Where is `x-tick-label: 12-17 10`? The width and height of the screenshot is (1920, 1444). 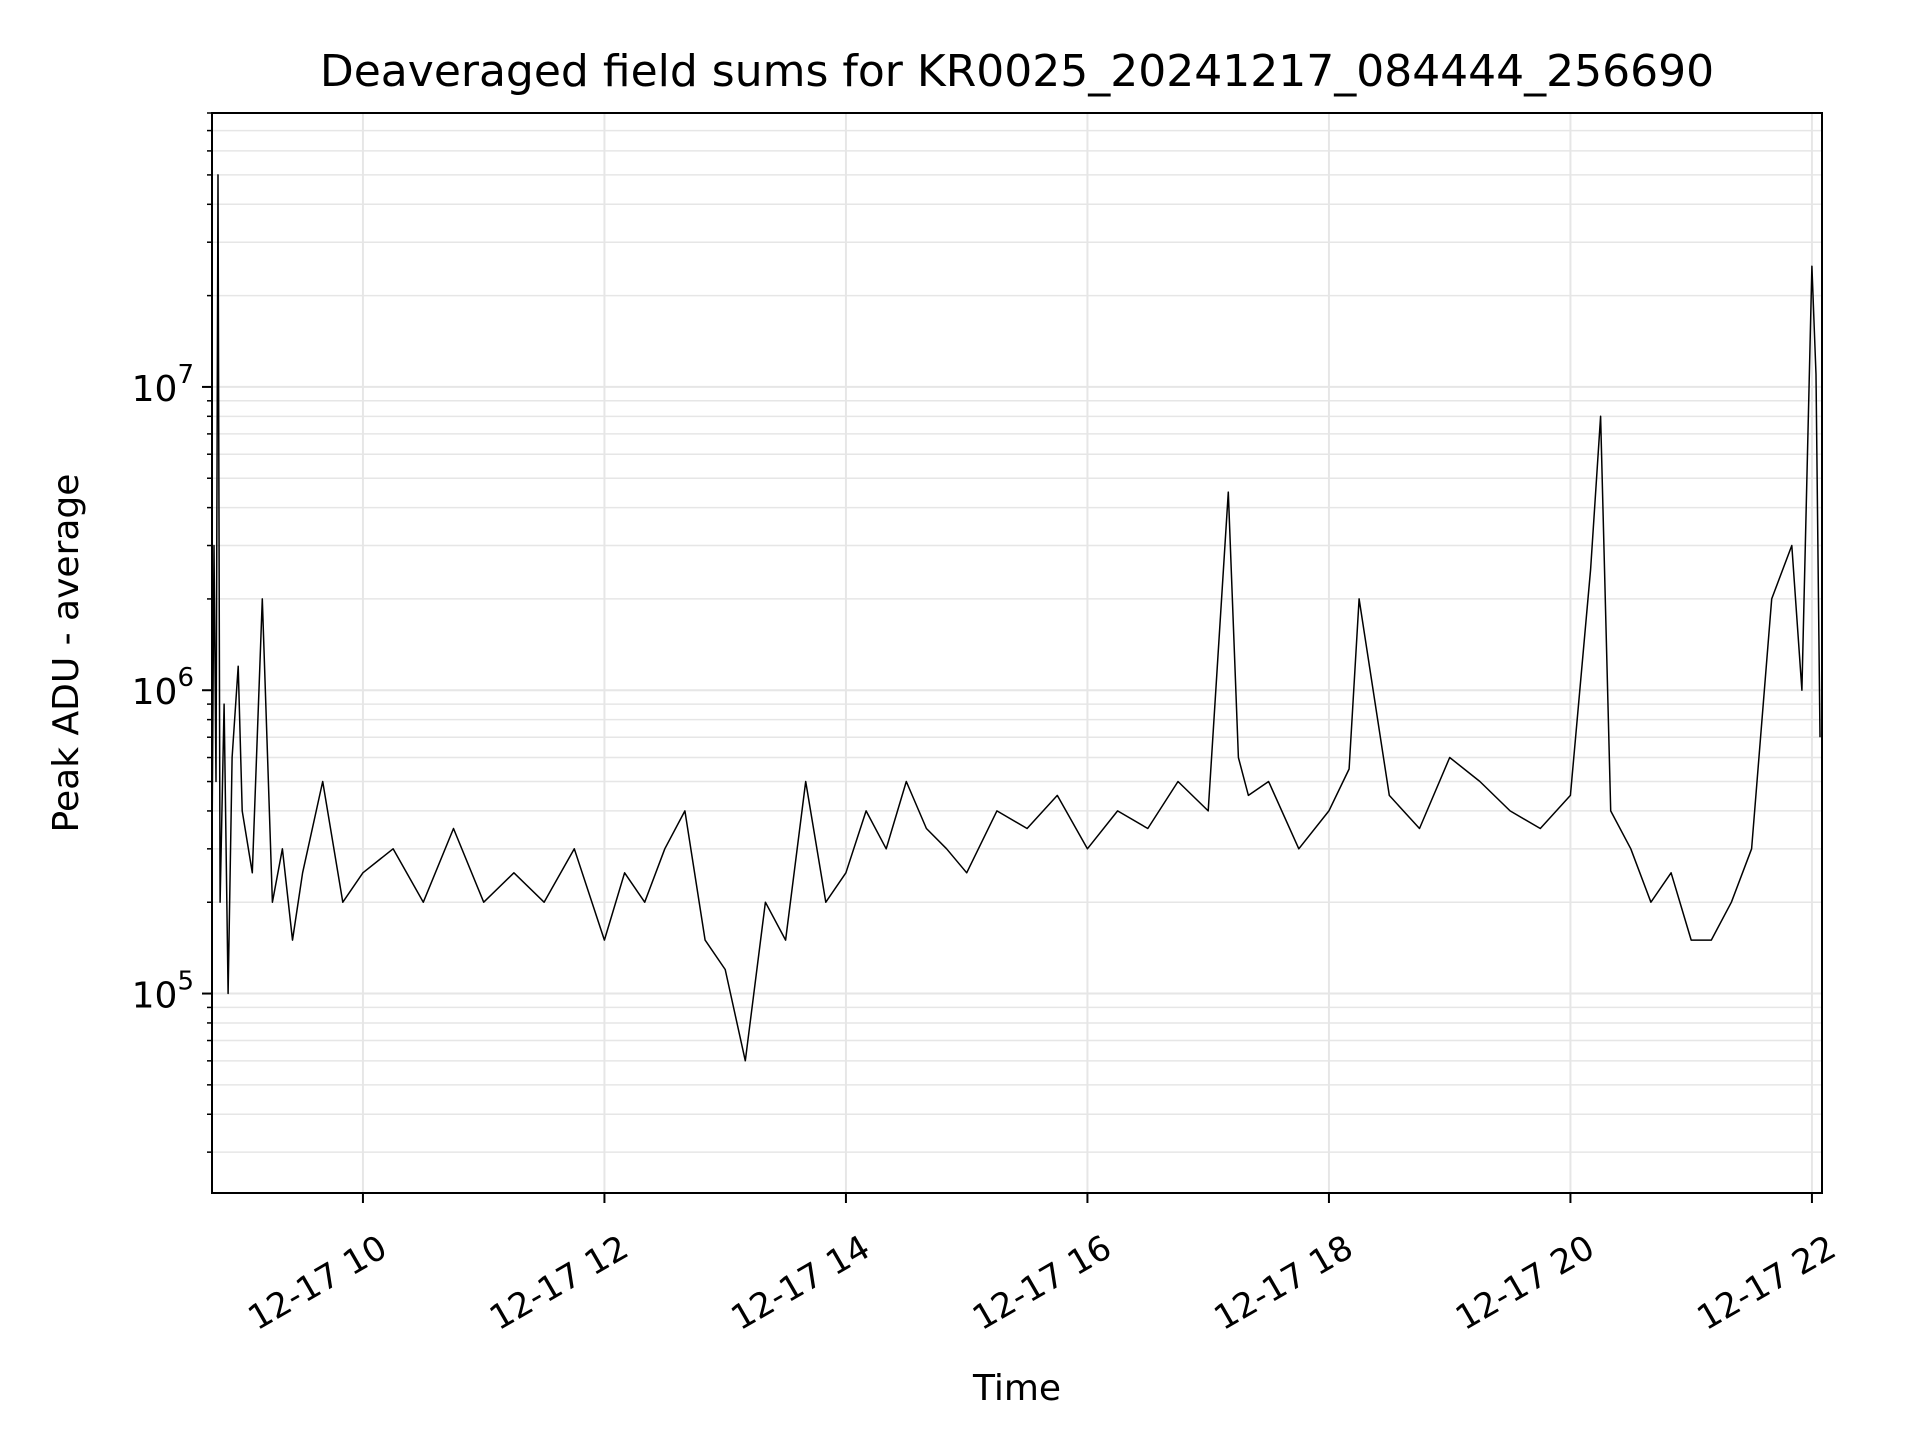
x-tick-label: 12-17 10 is located at coordinates (317, 1283).